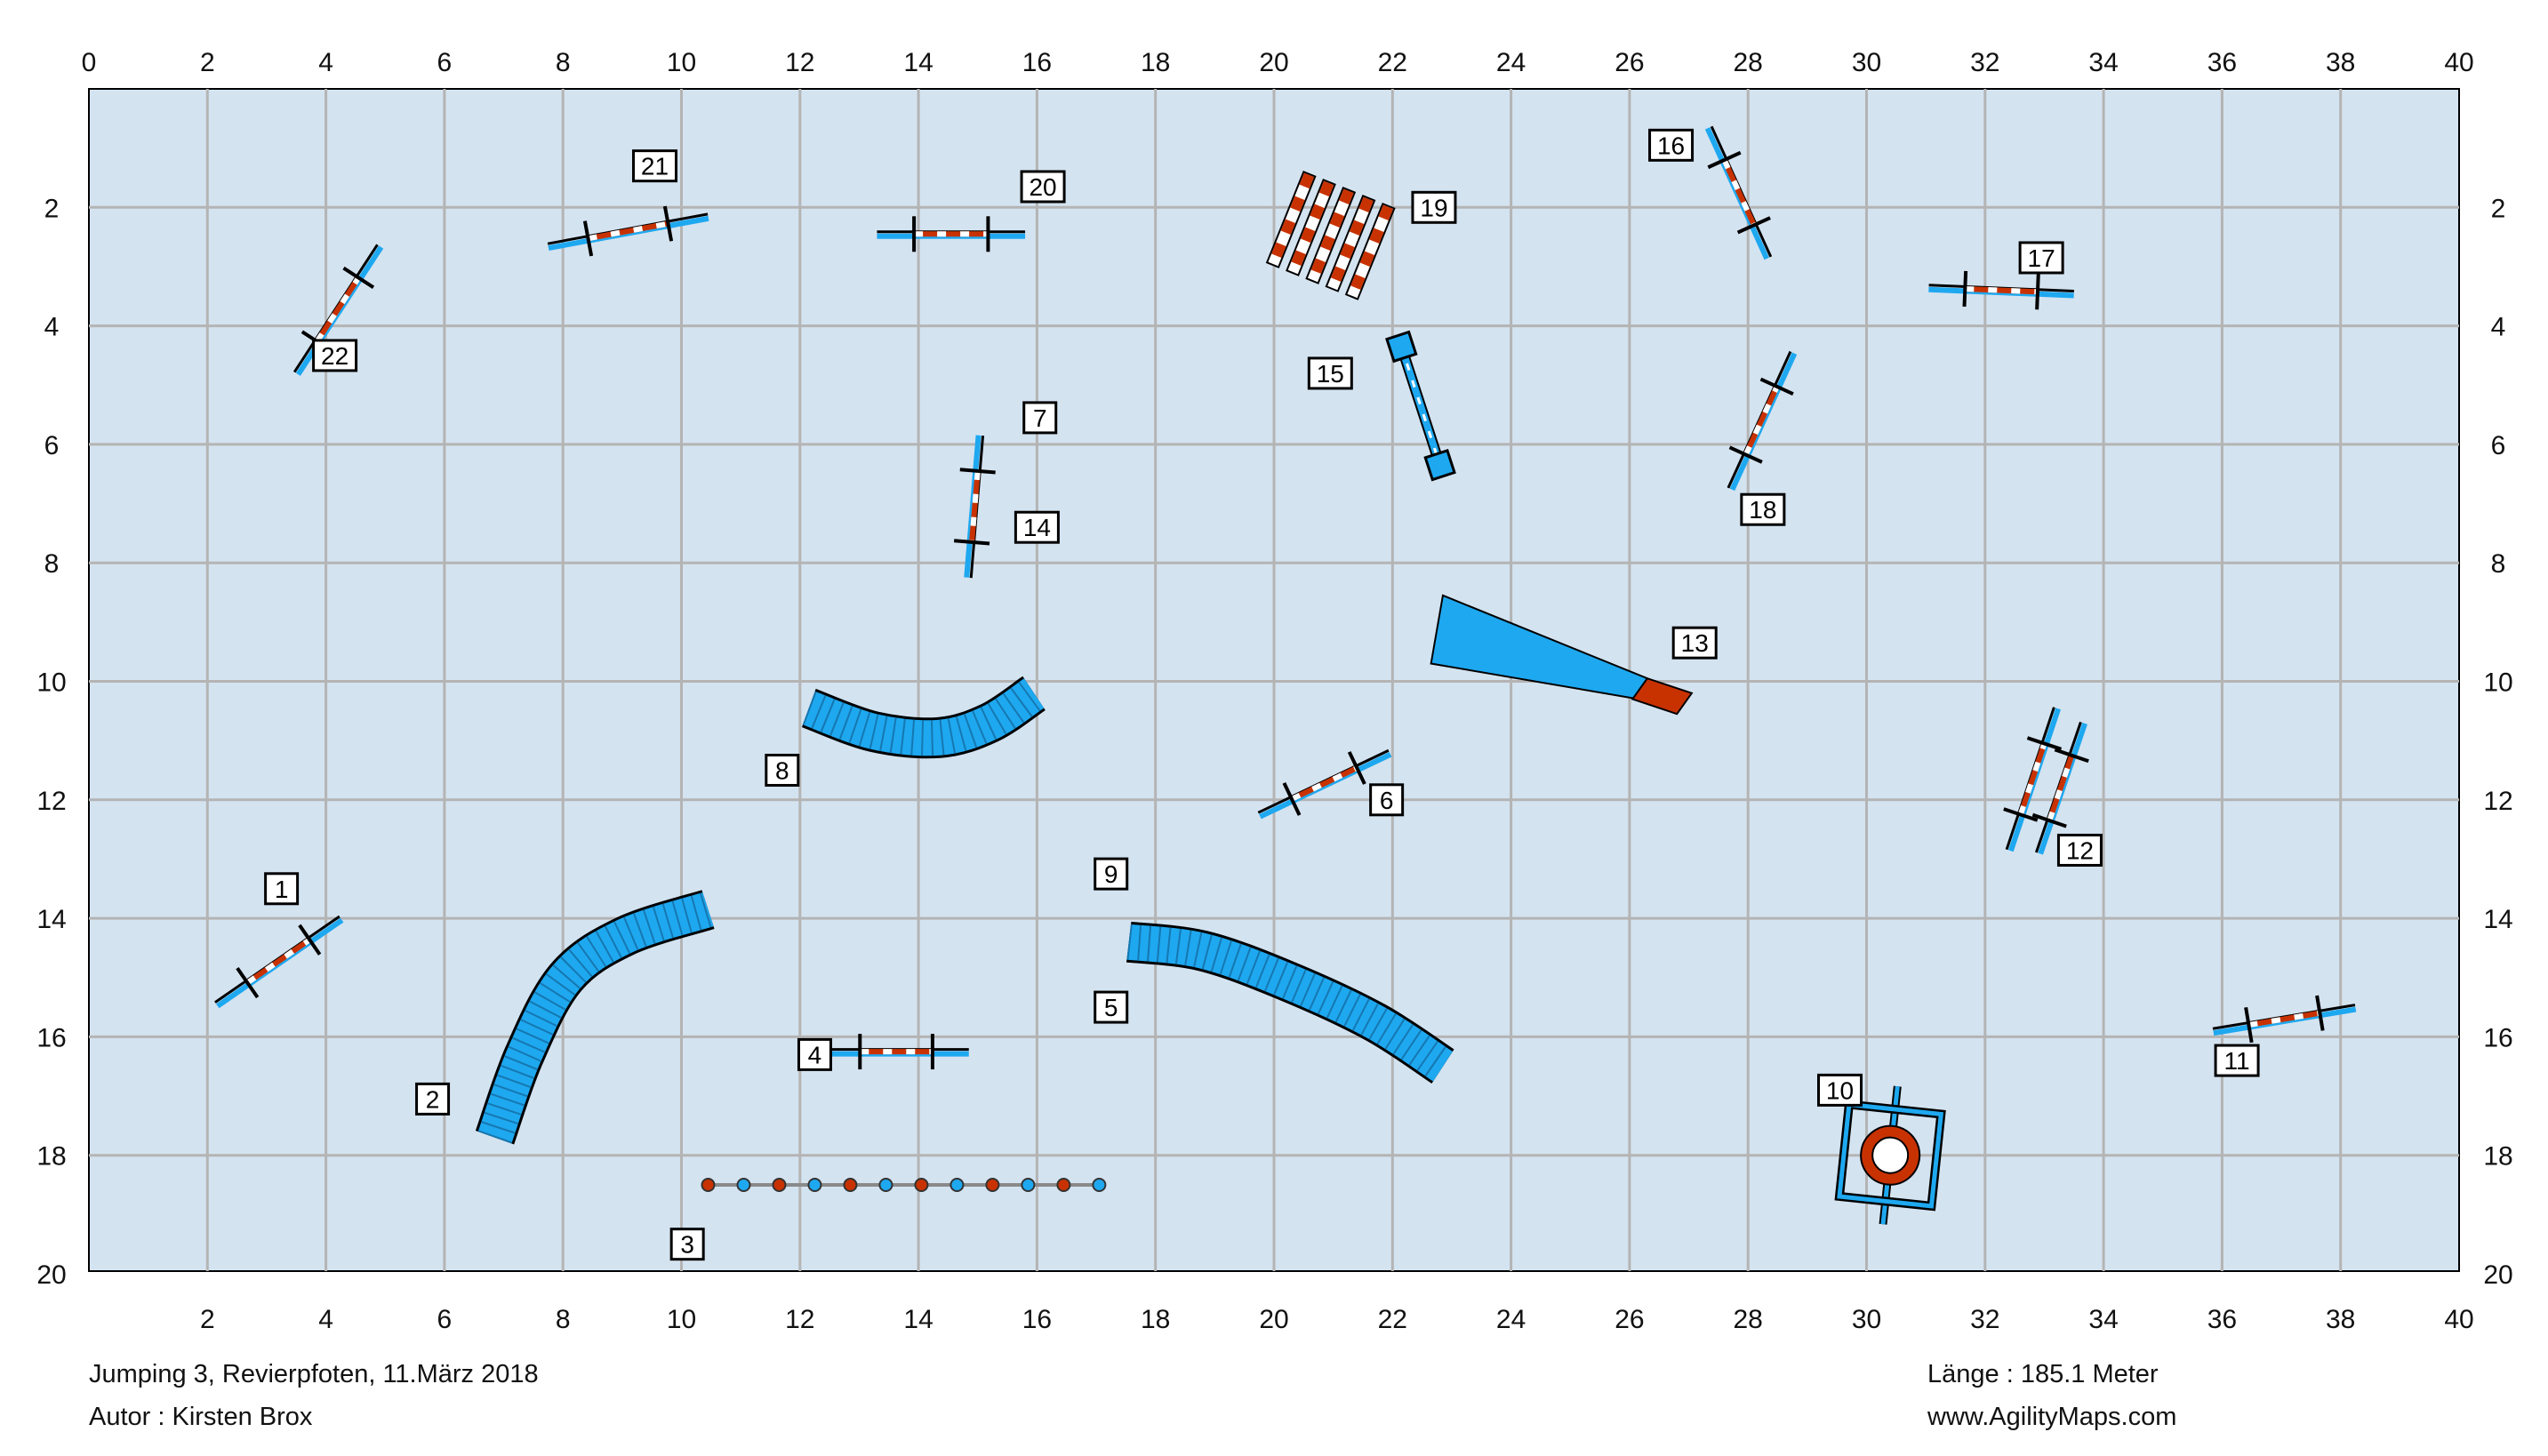  I want to click on x-axis-tick-top: 28, so click(1749, 62).